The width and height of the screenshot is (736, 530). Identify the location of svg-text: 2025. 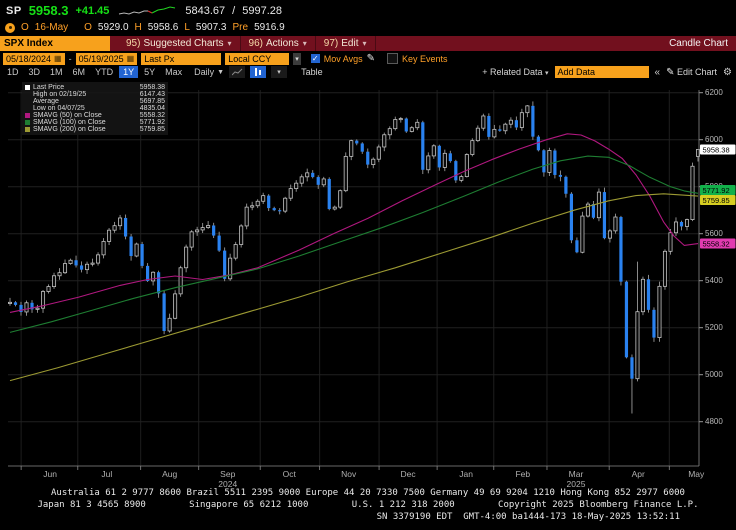
(576, 484).